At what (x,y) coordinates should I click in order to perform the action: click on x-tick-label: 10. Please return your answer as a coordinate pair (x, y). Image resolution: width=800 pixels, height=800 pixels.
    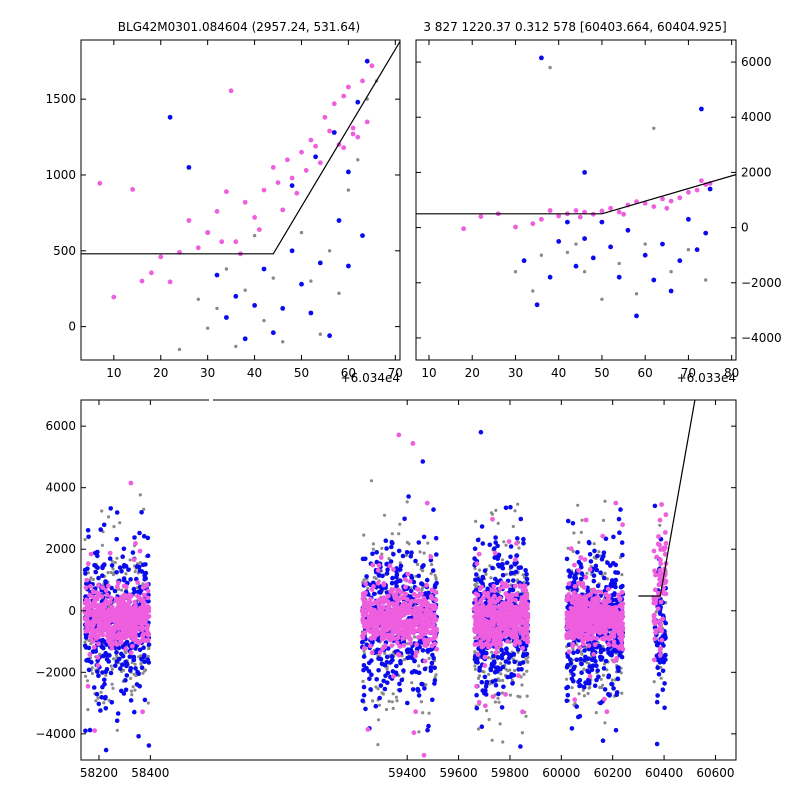
    Looking at the image, I should click on (113, 373).